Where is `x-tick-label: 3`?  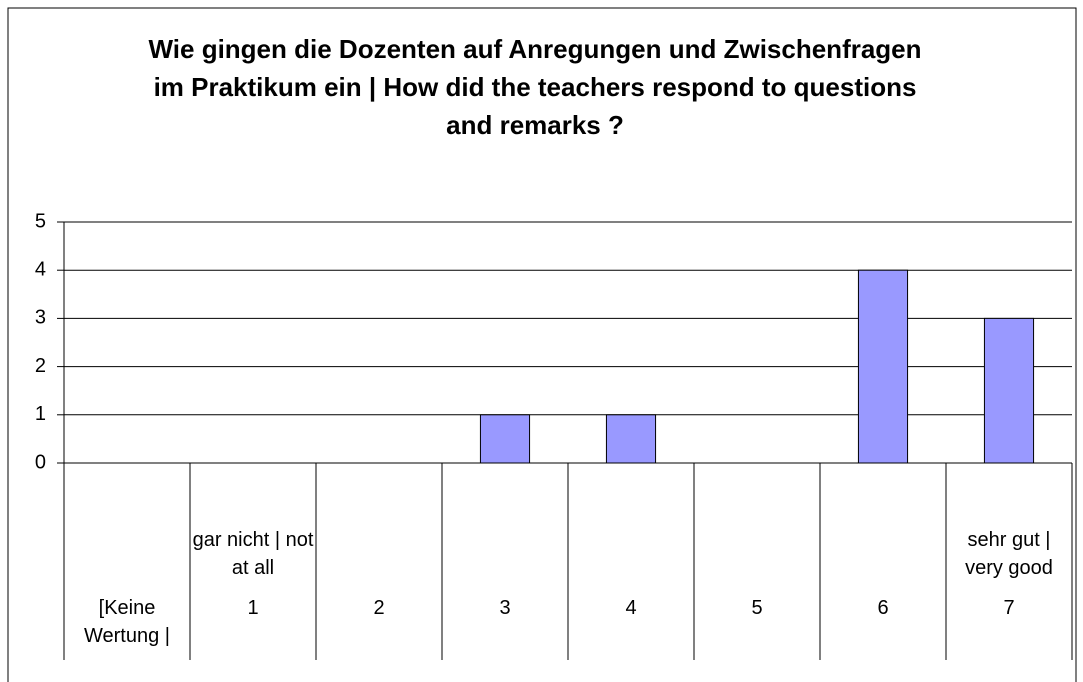
x-tick-label: 3 is located at coordinates (505, 608).